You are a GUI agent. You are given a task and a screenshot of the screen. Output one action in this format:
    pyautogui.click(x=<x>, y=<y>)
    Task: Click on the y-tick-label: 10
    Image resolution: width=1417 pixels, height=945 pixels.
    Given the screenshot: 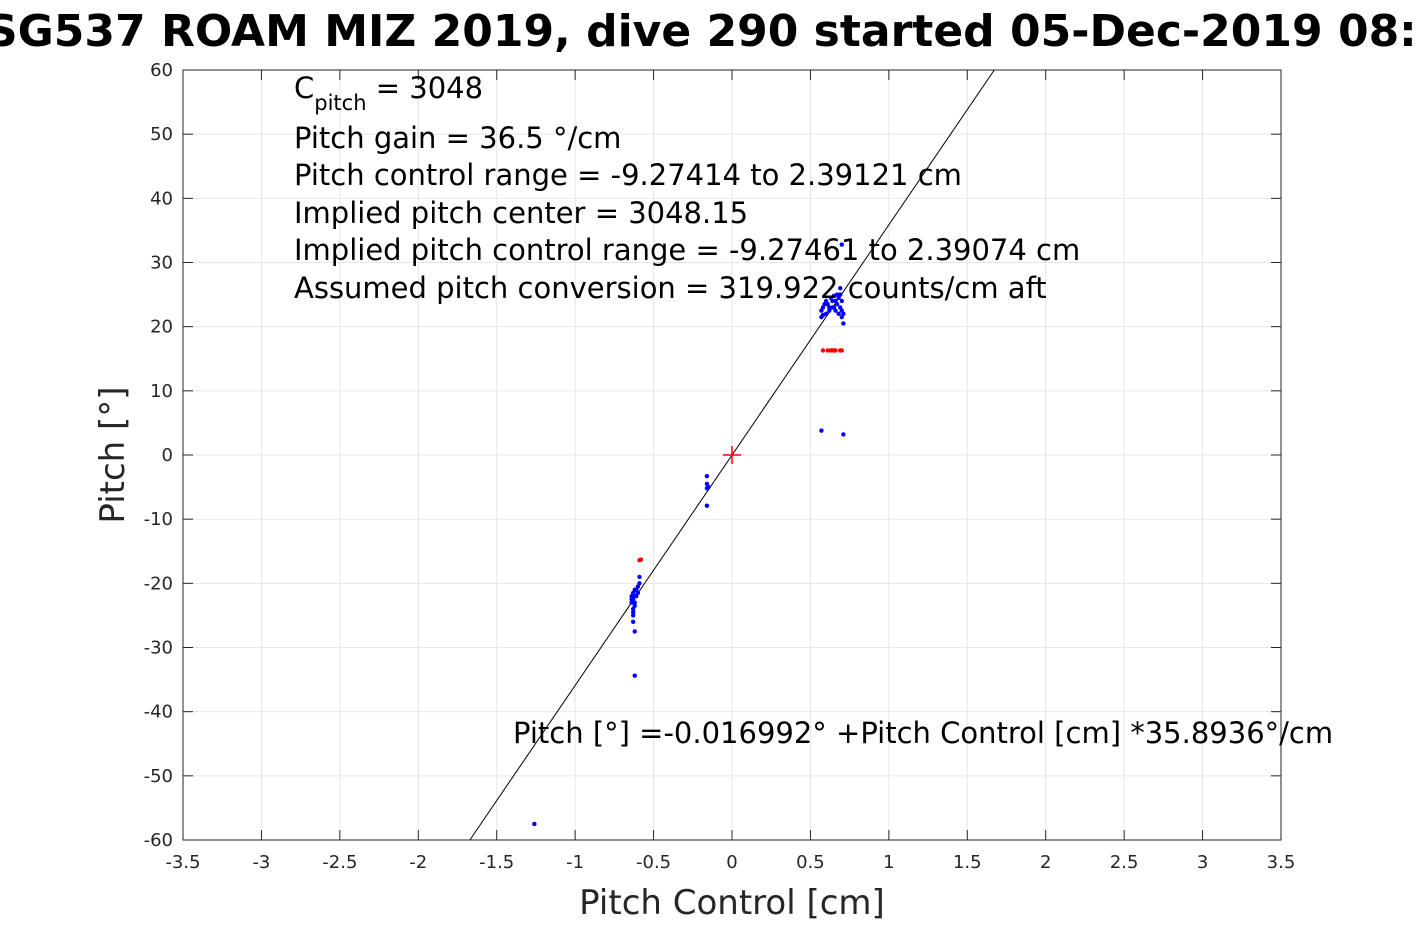 What is the action you would take?
    pyautogui.click(x=161, y=391)
    